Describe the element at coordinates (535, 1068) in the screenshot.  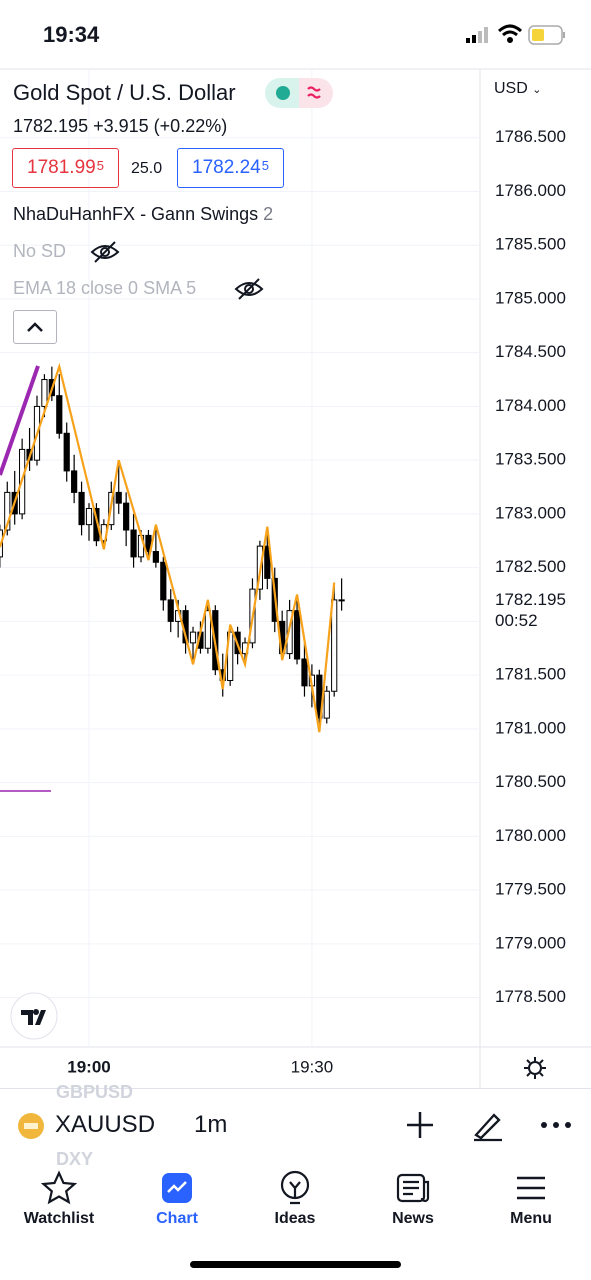
I see `settings-icon` at that location.